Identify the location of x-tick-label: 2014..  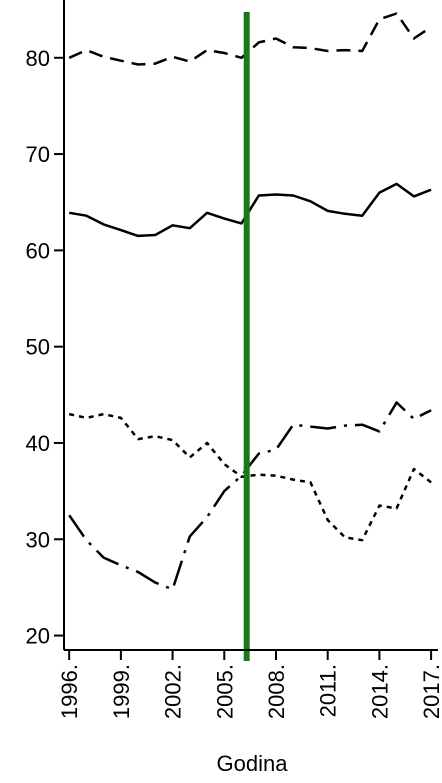
(379, 691).